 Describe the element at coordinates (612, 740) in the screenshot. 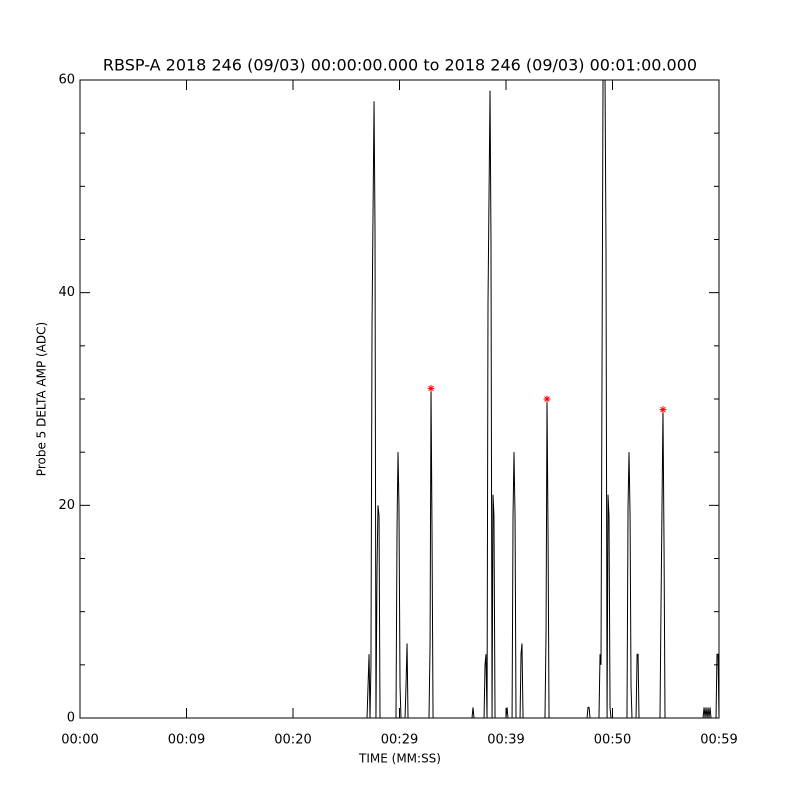

I see `x-tick-label: 00:50` at that location.